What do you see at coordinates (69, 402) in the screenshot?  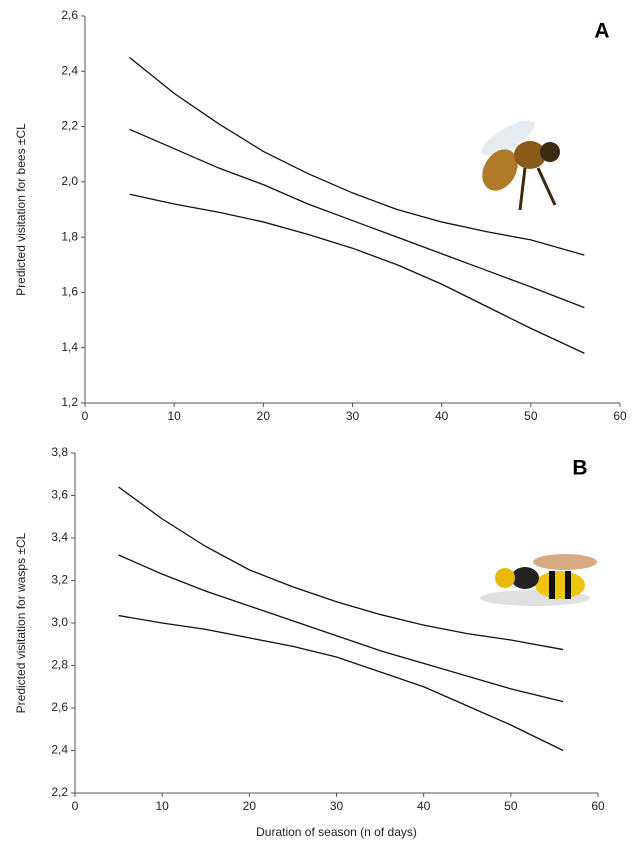 I see `y-tick-label: 1,2` at bounding box center [69, 402].